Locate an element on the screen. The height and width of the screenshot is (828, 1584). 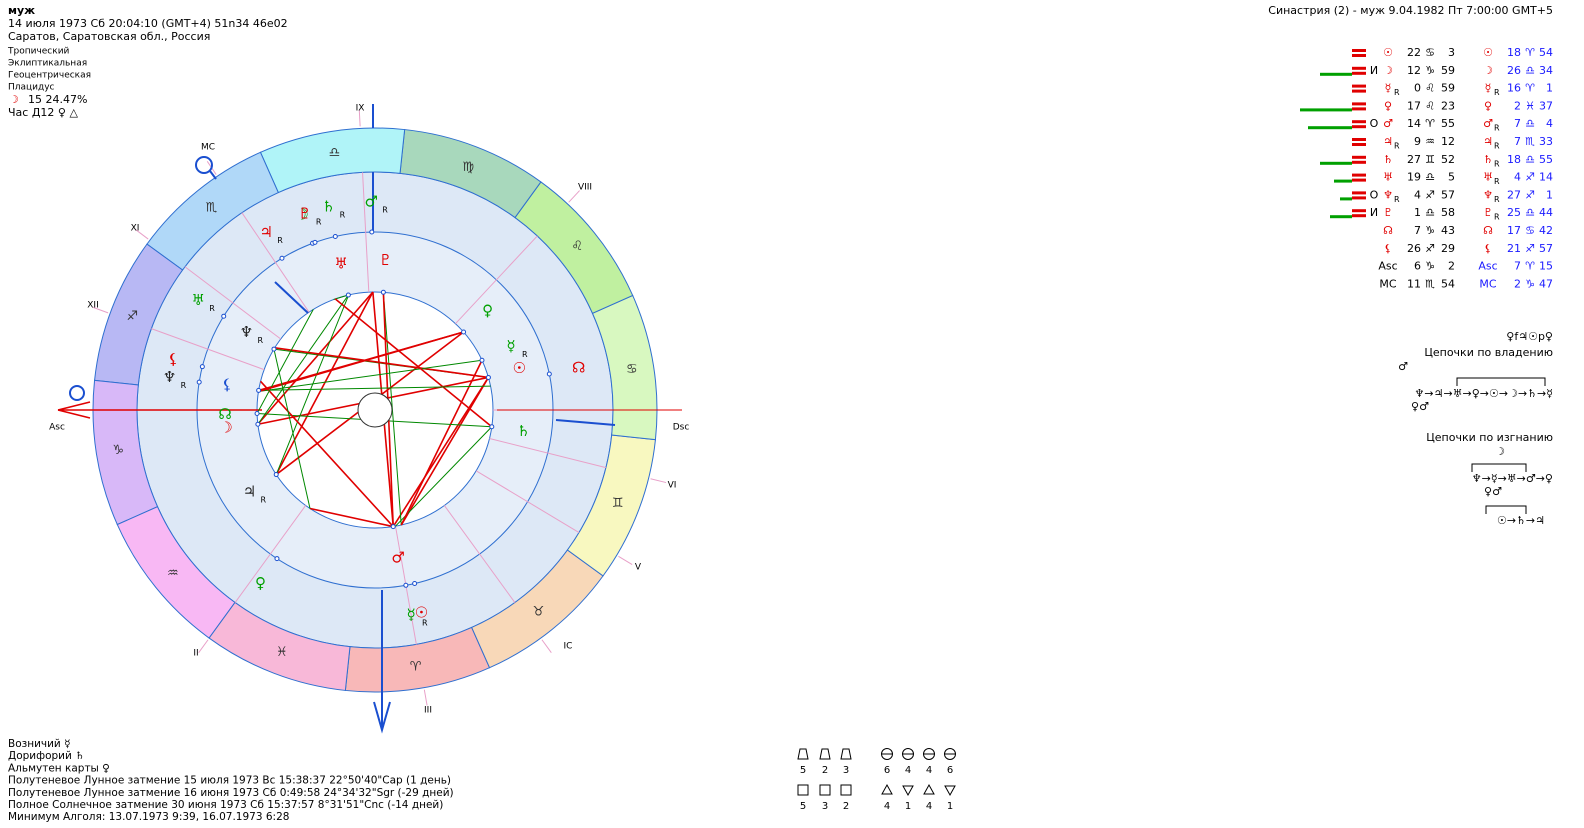
planet-glyph: ⚸ is located at coordinates (227, 385).